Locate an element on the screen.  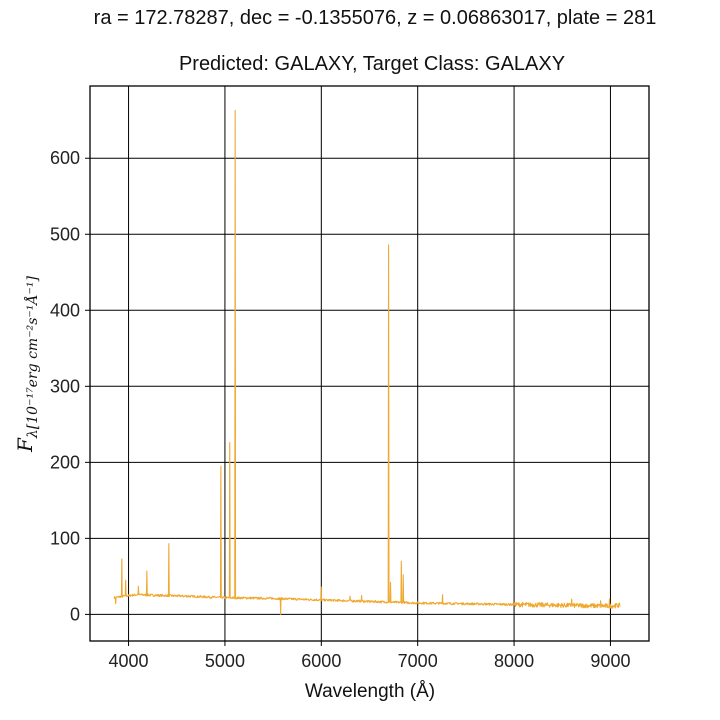
y-tick-label: 500 is located at coordinates (65, 234).